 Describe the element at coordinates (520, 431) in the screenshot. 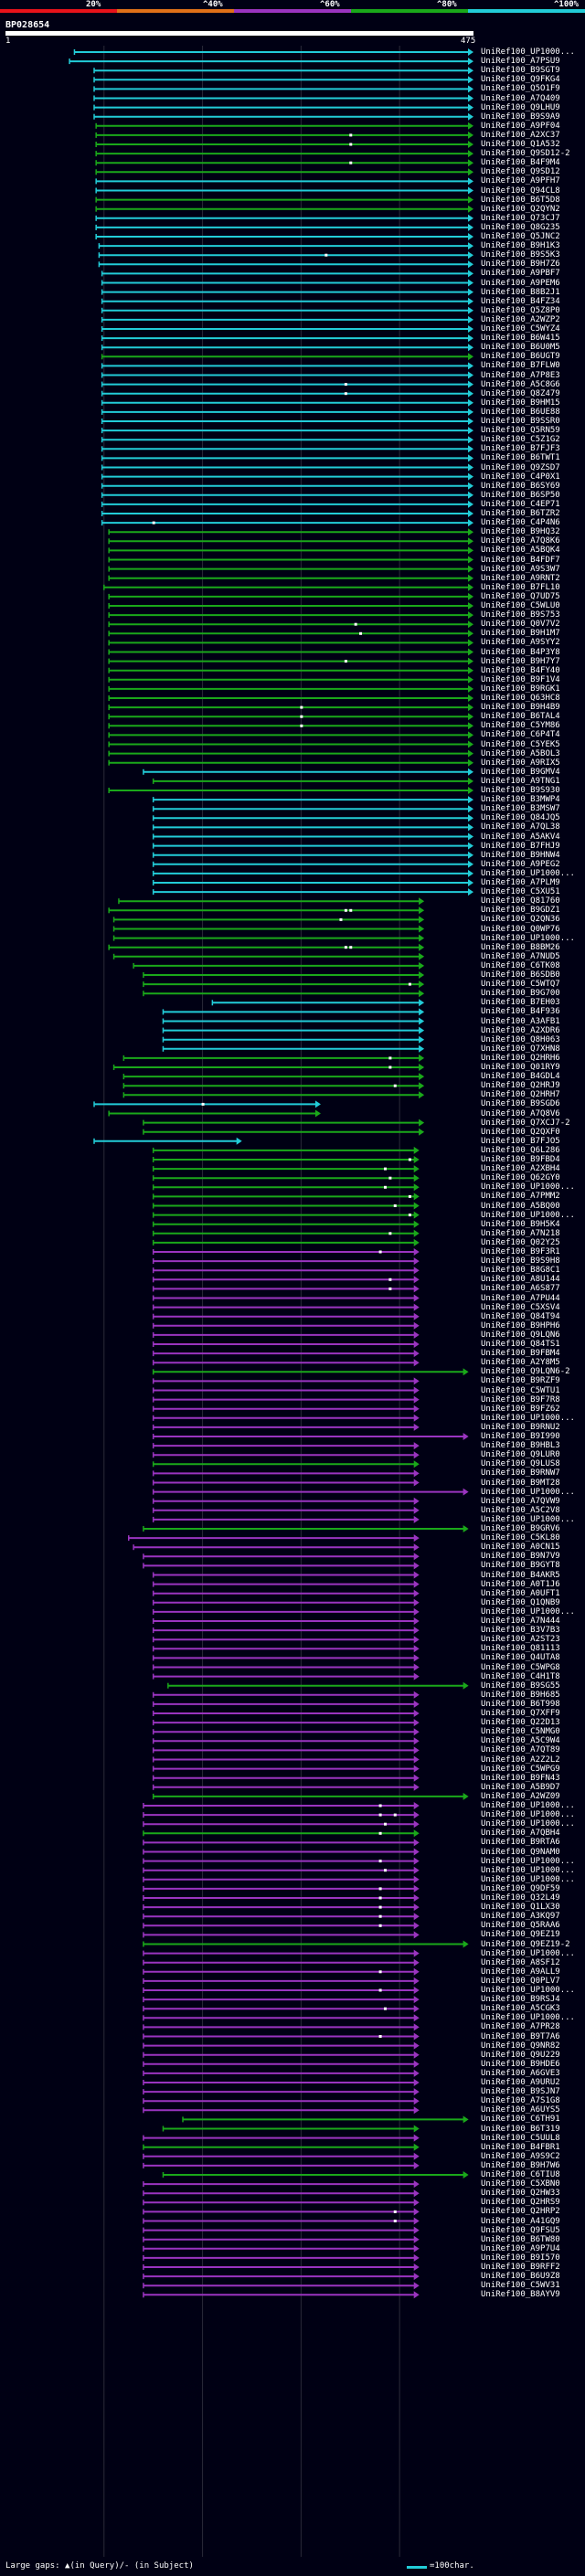

I see `hit-label: UniRef100_Q5RN59` at that location.